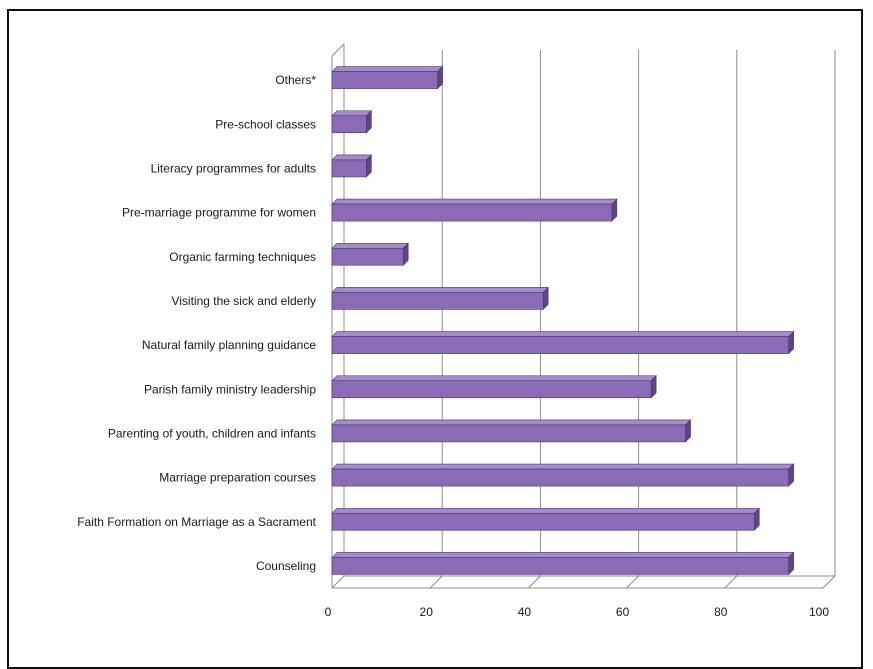 The height and width of the screenshot is (669, 873). Describe the element at coordinates (286, 566) in the screenshot. I see `category-label: Counseling` at that location.